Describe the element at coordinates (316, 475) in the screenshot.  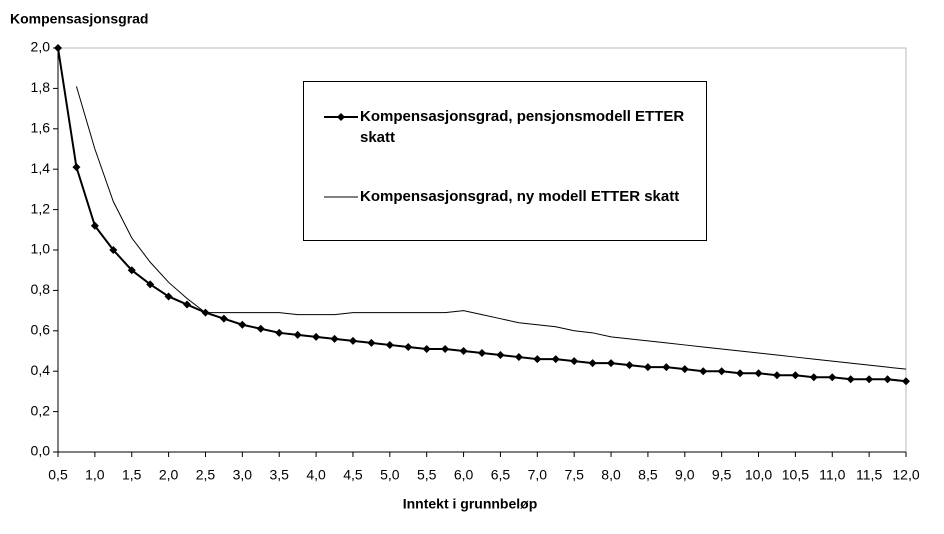
I see `x-tick-label: 4,0` at that location.